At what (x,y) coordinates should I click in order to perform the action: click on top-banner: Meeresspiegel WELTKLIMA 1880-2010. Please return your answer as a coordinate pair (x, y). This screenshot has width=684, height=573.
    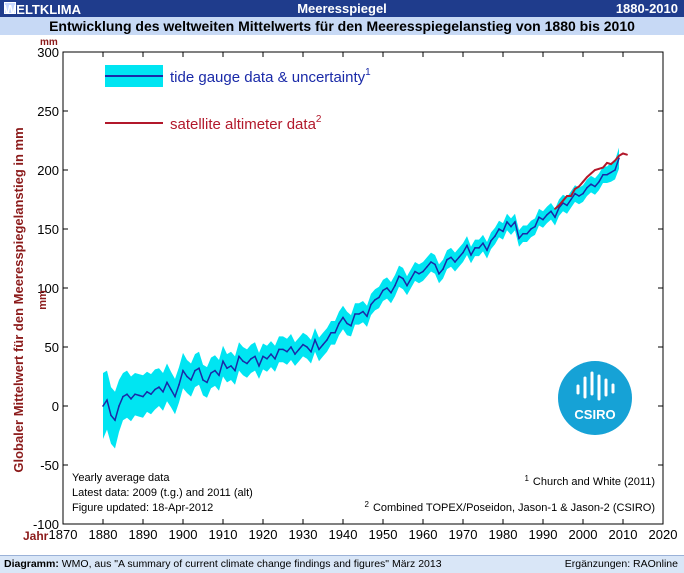
    Looking at the image, I should click on (342, 8).